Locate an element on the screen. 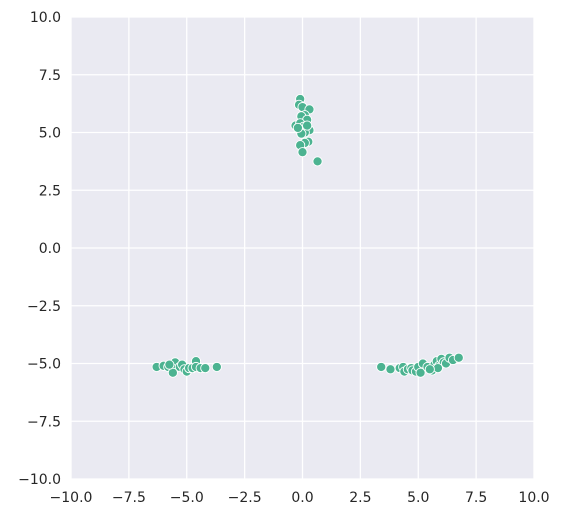 This screenshot has width=562, height=516. y-tick-label: 5.0 is located at coordinates (50, 134).